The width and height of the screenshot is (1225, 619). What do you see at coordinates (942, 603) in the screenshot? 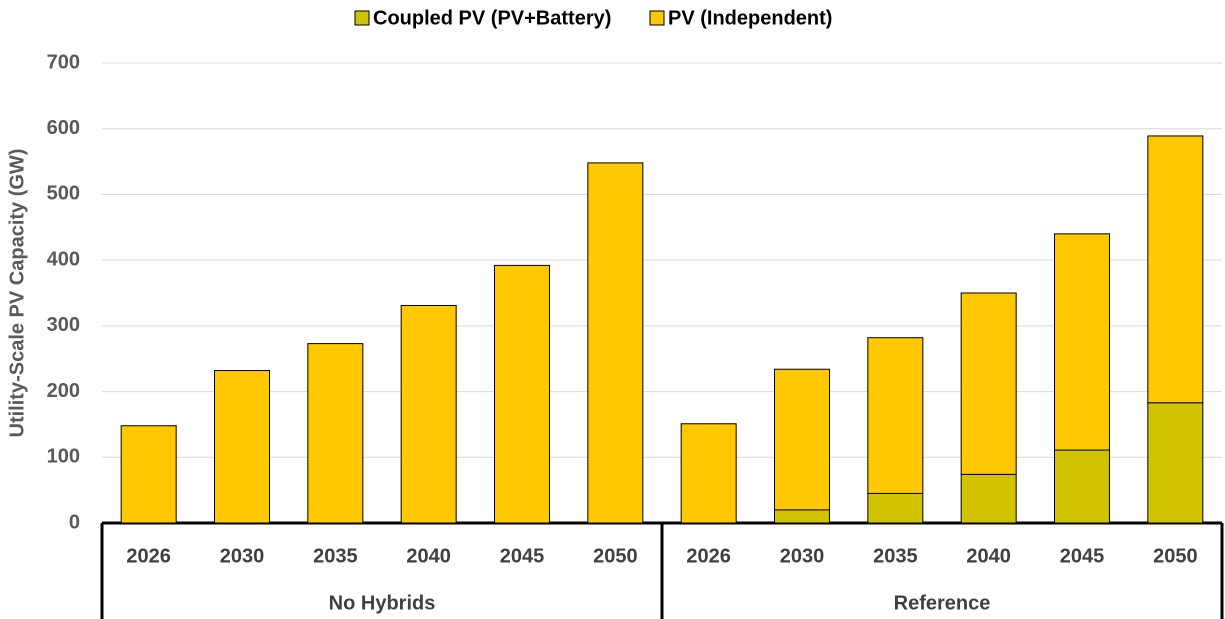
I see `group-label: Reference` at bounding box center [942, 603].